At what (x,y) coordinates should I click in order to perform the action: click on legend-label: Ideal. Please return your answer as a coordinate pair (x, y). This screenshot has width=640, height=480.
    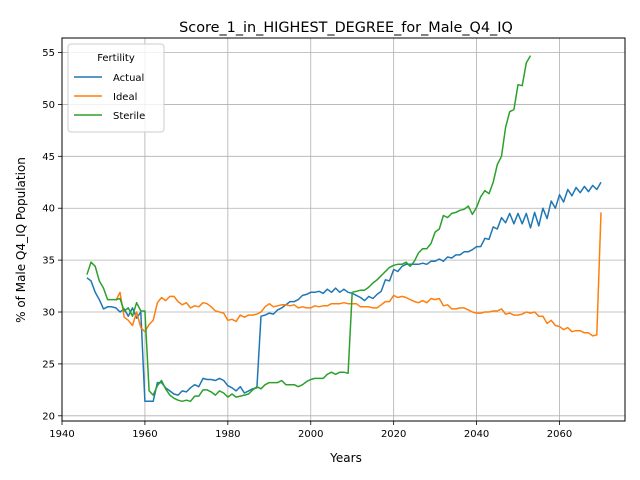
    Looking at the image, I should click on (125, 97).